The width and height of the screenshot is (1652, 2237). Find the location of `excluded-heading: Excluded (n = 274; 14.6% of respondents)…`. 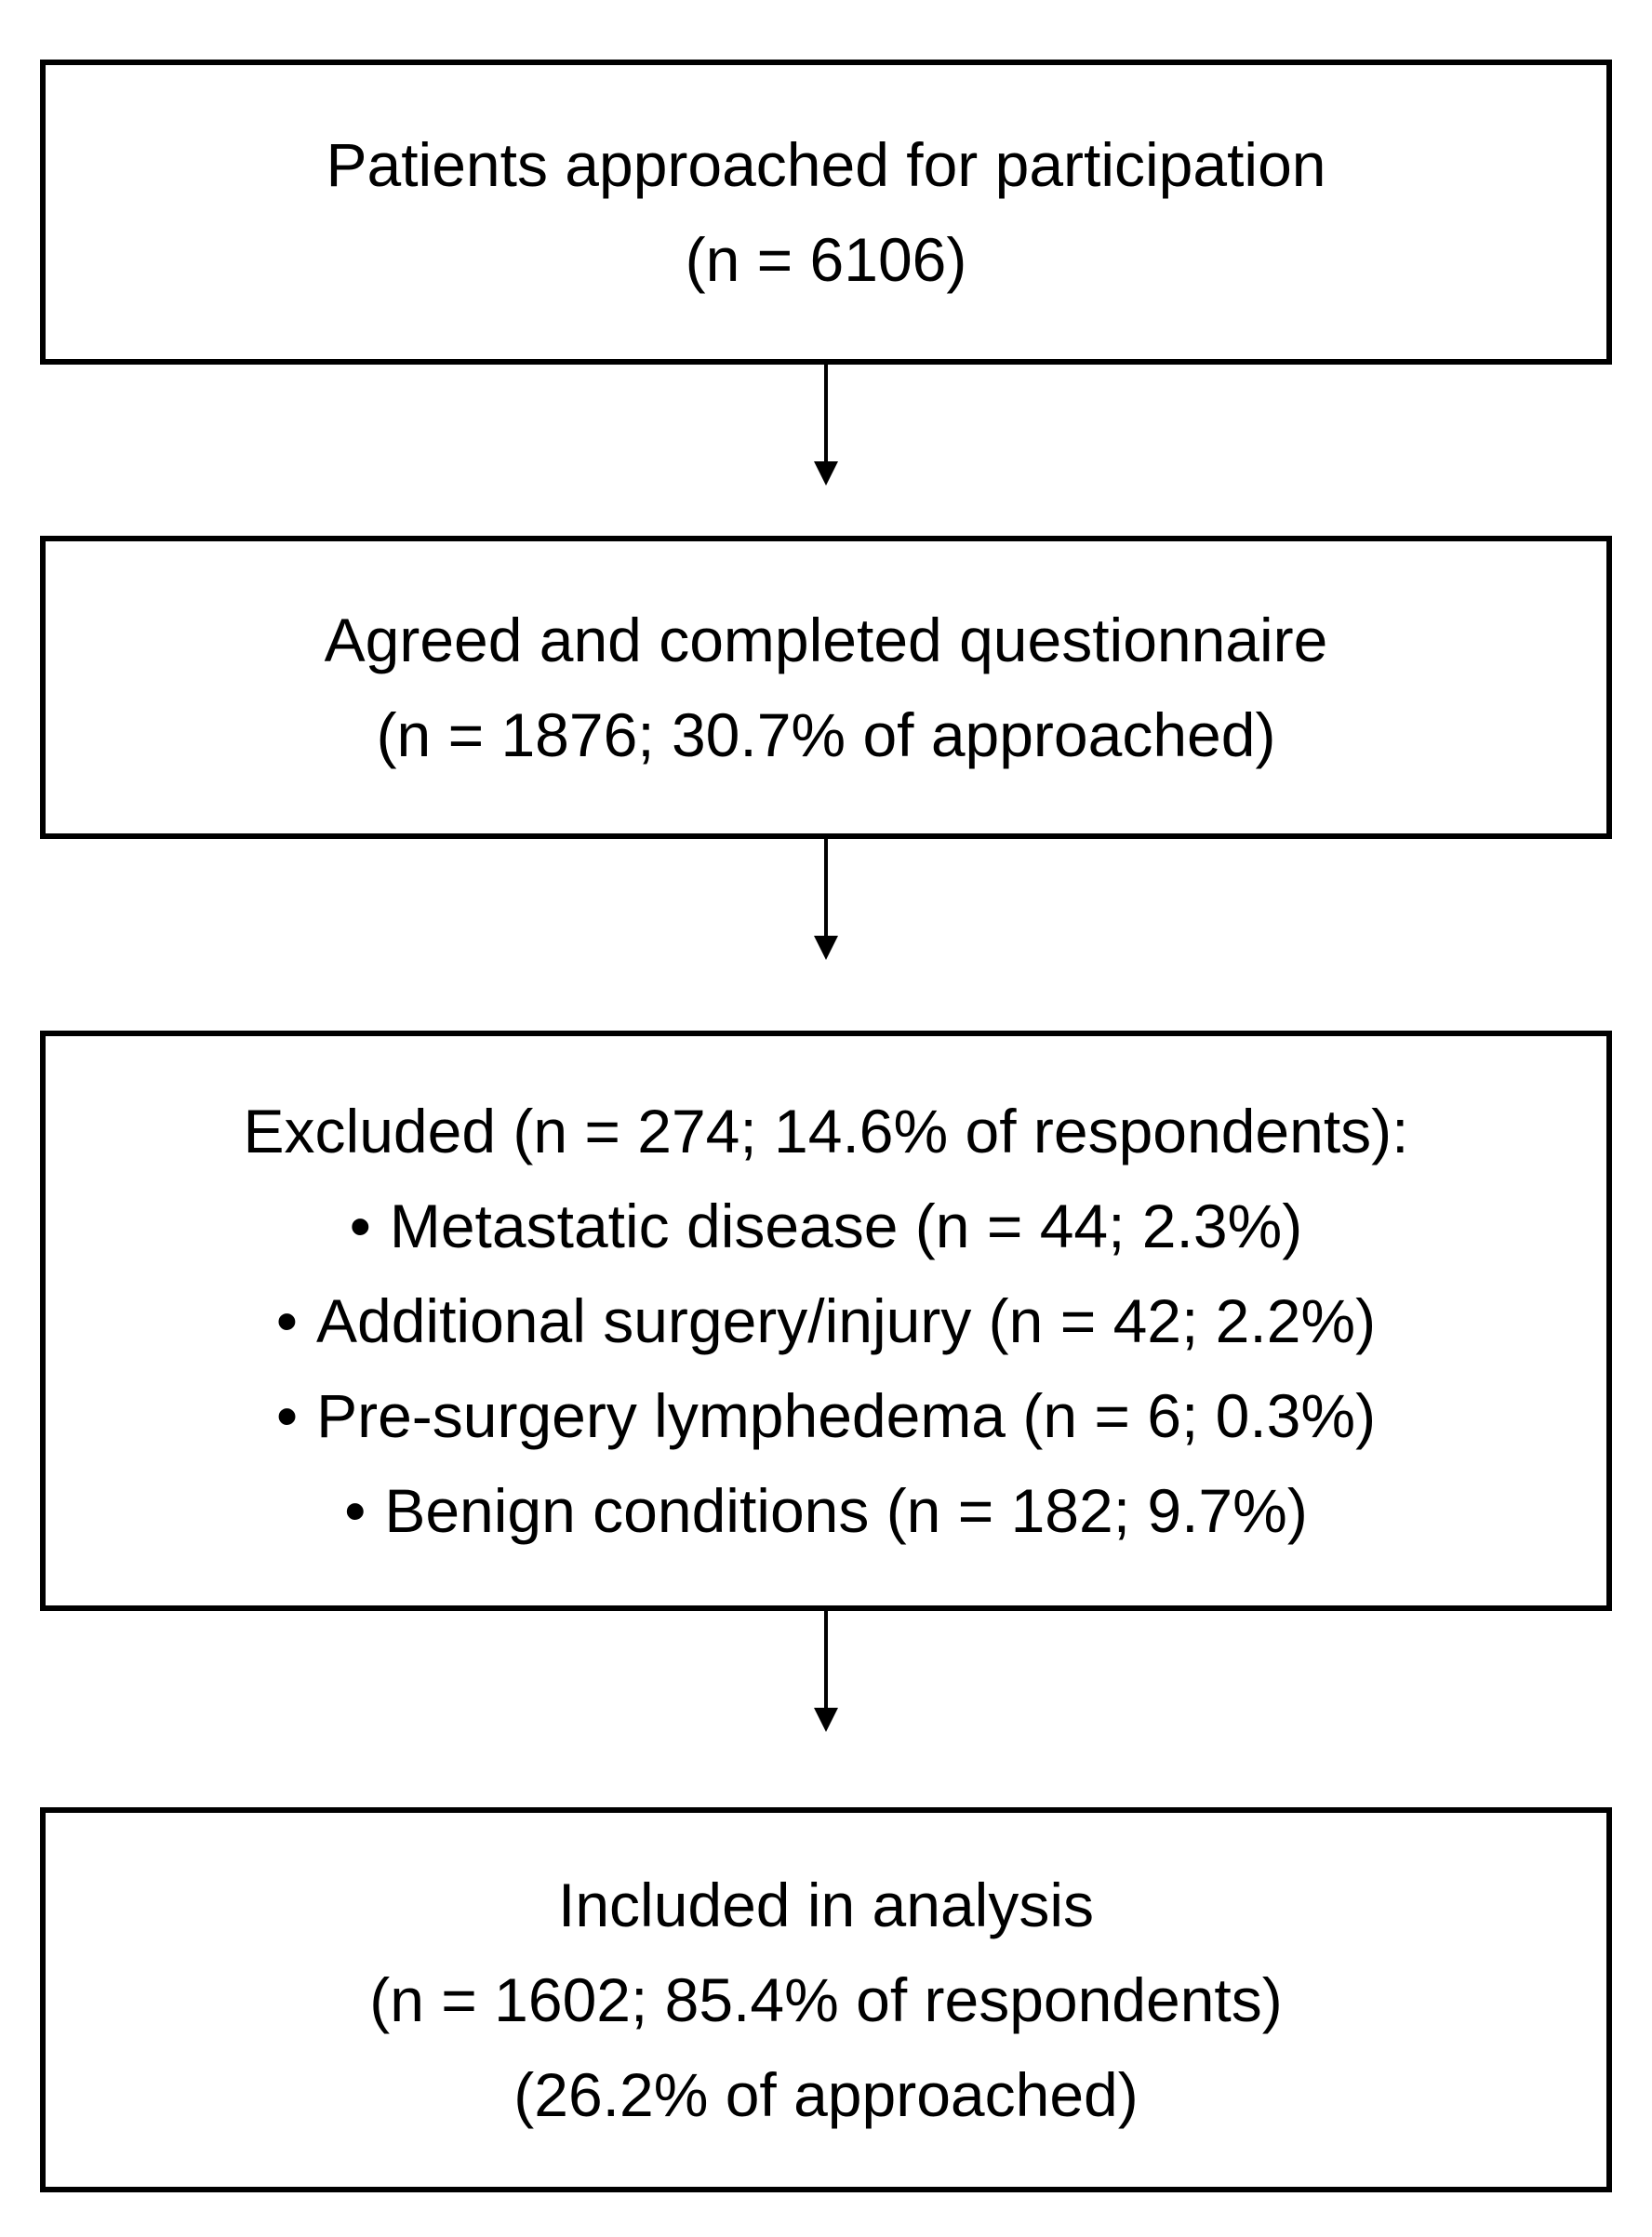

excluded-heading: Excluded (n = 274; 14.6% of respondents)… is located at coordinates (826, 1131).